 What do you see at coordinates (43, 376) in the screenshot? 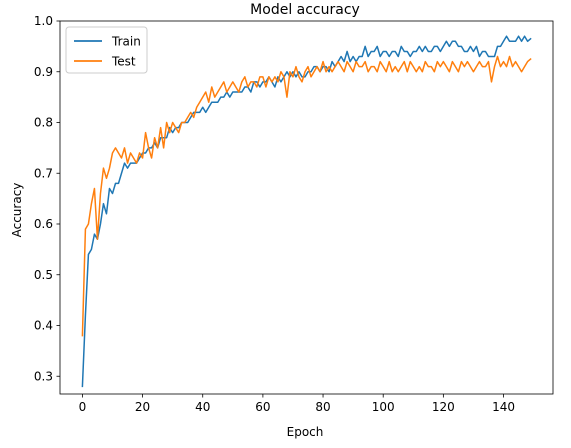
I see `y-tick-label: 0.3` at bounding box center [43, 376].